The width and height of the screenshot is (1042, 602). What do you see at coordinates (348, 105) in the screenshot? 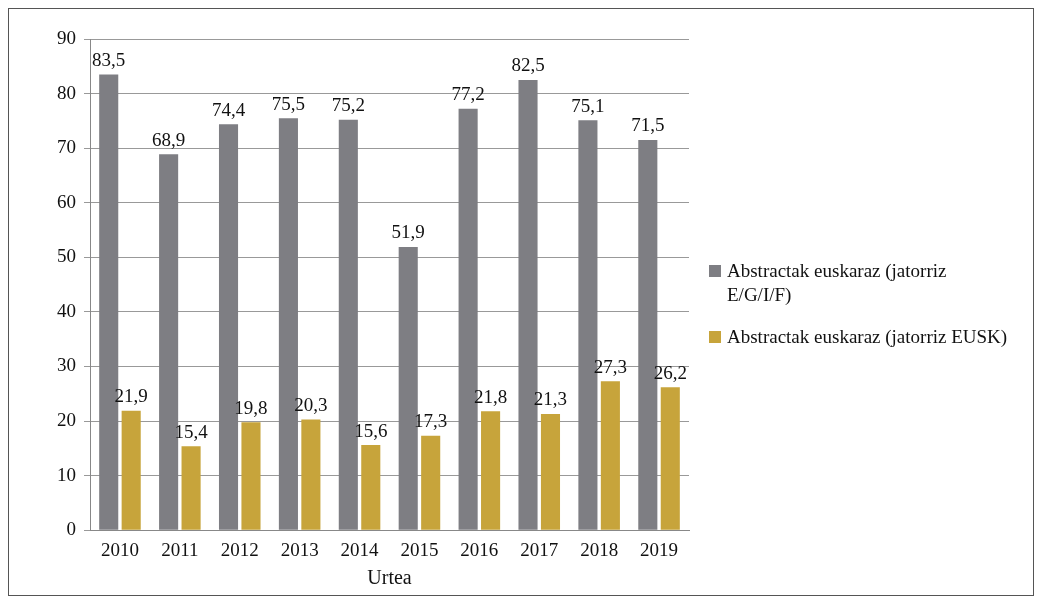
I see `data-label: 75,2` at bounding box center [348, 105].